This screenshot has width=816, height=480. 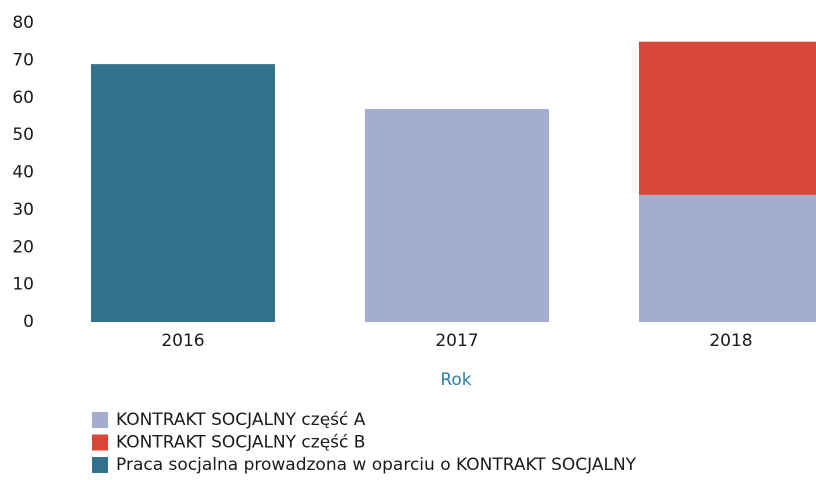 What do you see at coordinates (455, 380) in the screenshot?
I see `x-axis-label: Rok` at bounding box center [455, 380].